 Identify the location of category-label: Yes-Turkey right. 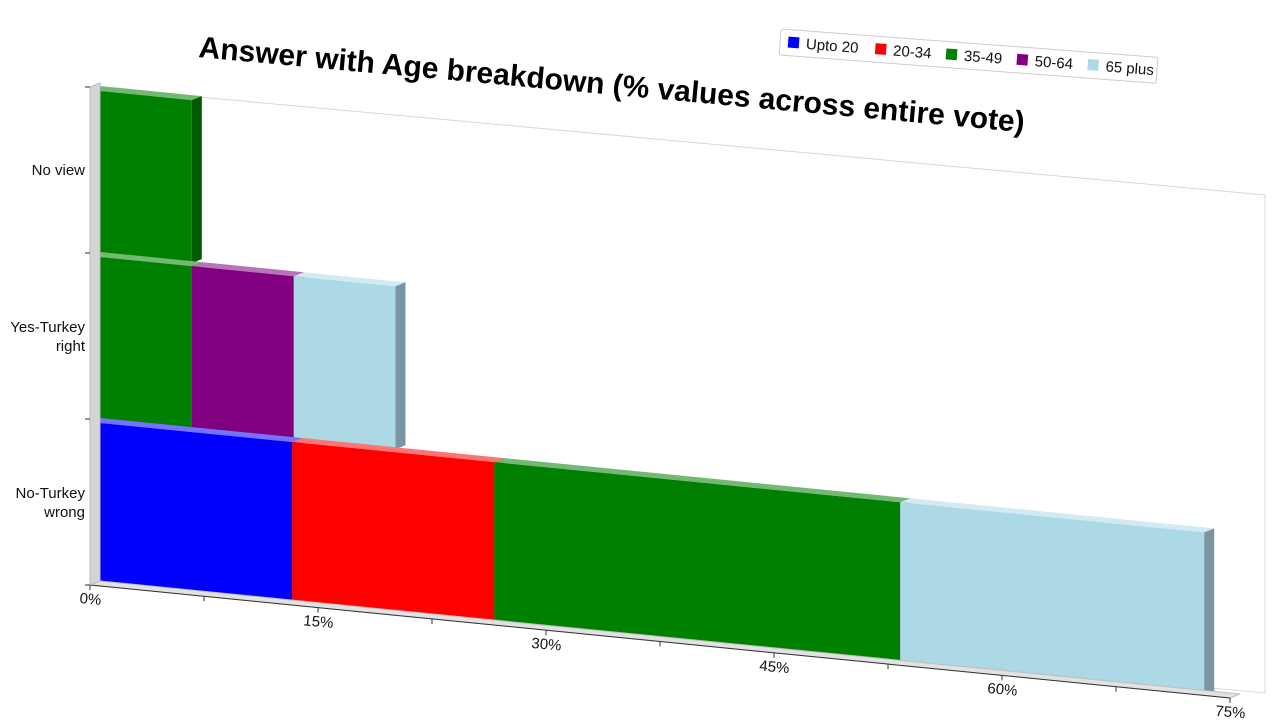
(48, 337).